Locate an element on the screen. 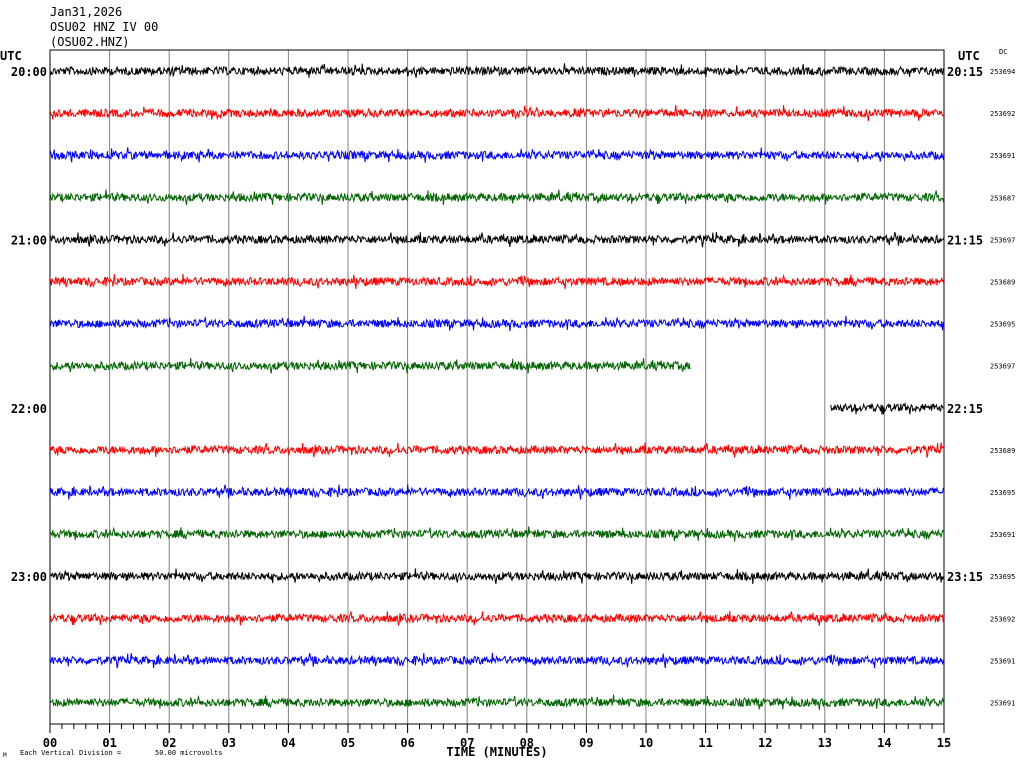 The image size is (1024, 768). x-tick-label: 04 is located at coordinates (288, 743).